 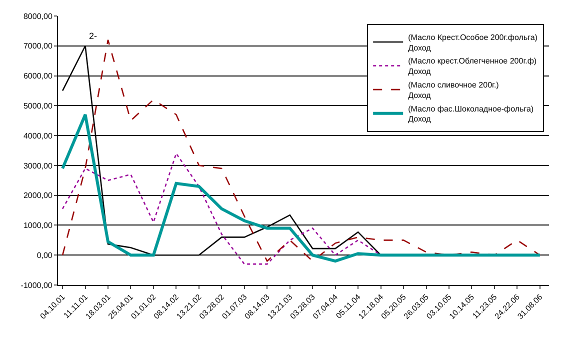 What do you see at coordinates (38, 46) in the screenshot?
I see `y-tick-label: 7000,00` at bounding box center [38, 46].